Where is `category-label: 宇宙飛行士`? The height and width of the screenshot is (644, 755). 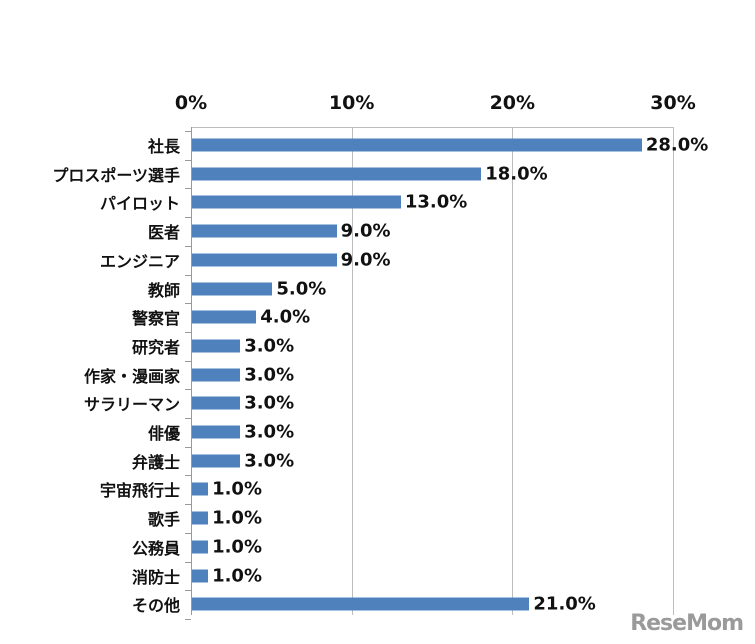 category-label: 宇宙飛行士 is located at coordinates (139, 491).